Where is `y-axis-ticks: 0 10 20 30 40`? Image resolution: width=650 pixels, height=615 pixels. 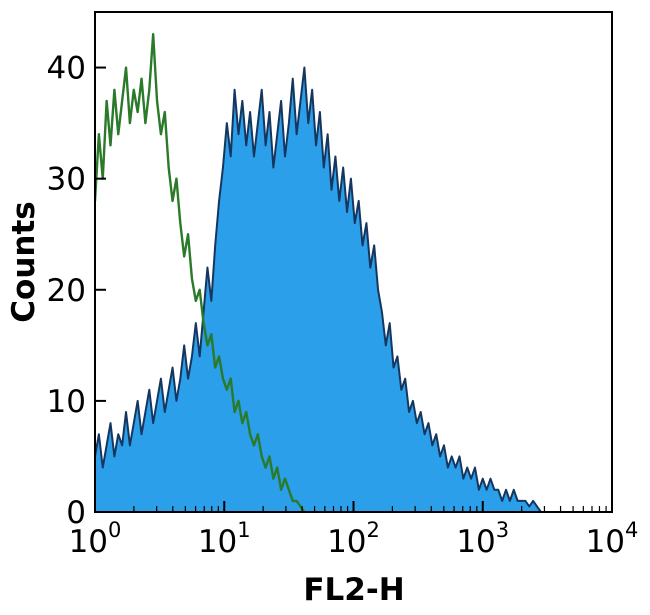 y-axis-ticks: 0 10 20 30 40 is located at coordinates (76, 291).